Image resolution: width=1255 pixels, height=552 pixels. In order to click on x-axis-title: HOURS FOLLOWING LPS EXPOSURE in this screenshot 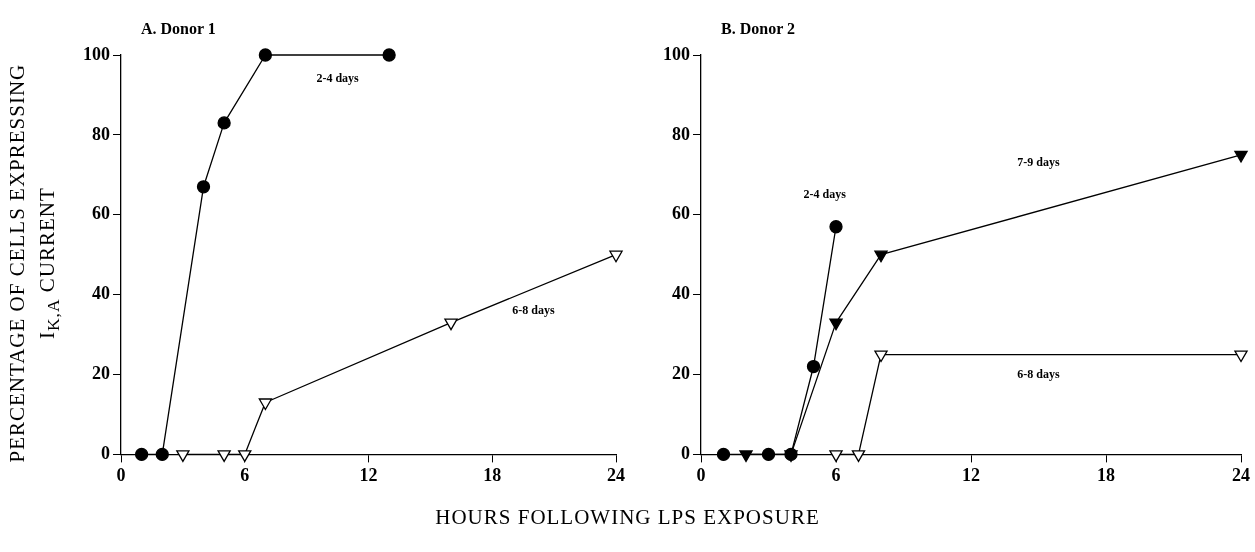, I will do `click(627, 517)`.